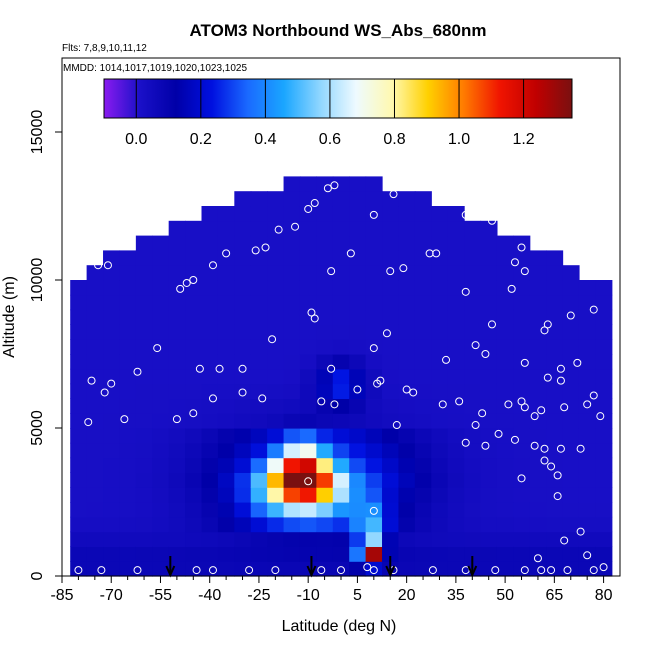 The image size is (650, 650). Describe the element at coordinates (331, 590) in the screenshot. I see `x-axis: -85 -70 -55 -40 -25 -10 5 20 35 50 65 80` at that location.